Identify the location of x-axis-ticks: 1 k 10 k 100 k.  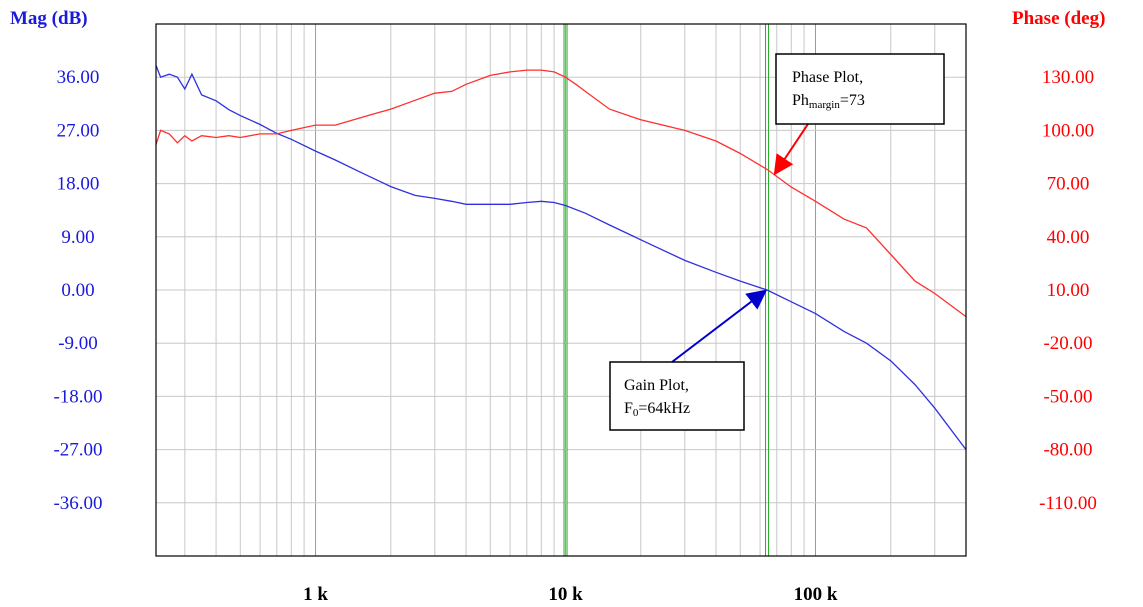
(570, 594).